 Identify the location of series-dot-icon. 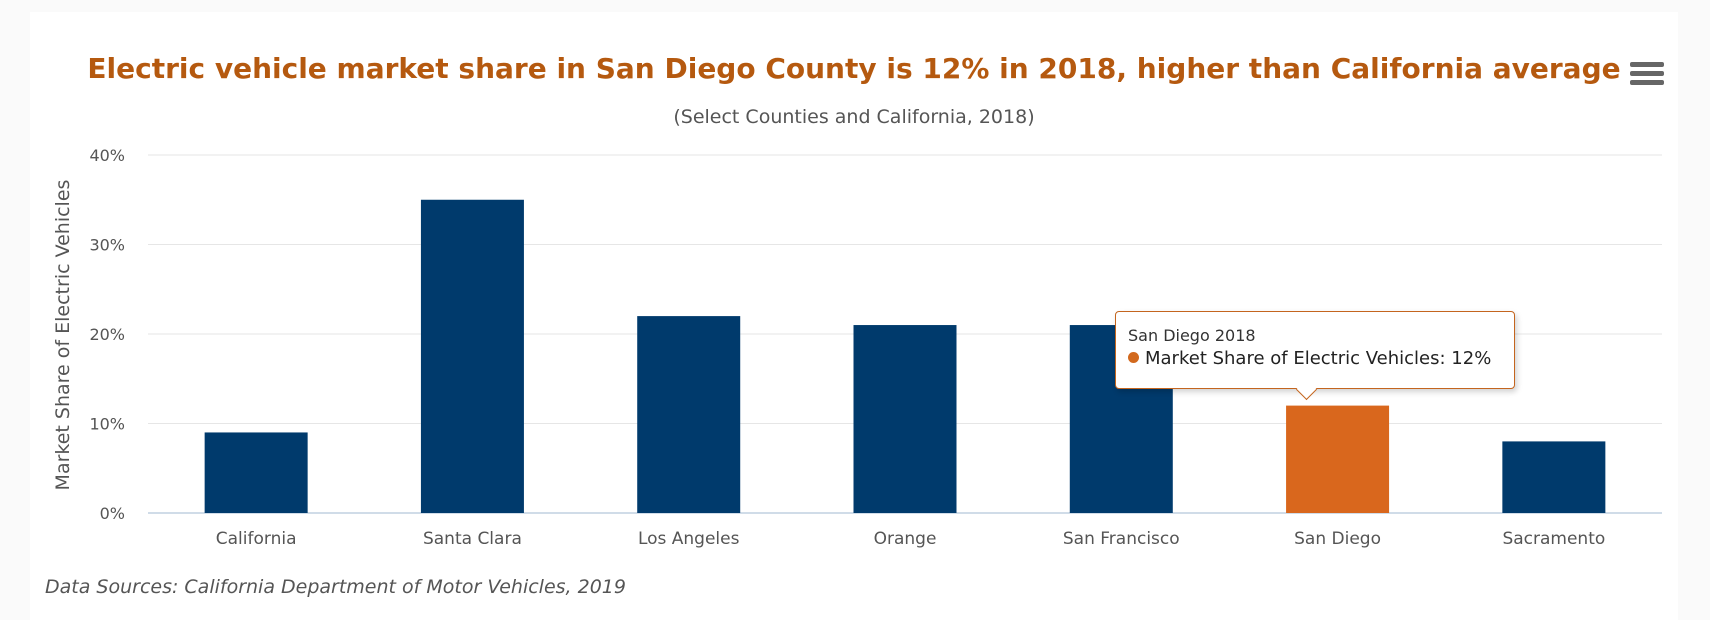
(1133, 357).